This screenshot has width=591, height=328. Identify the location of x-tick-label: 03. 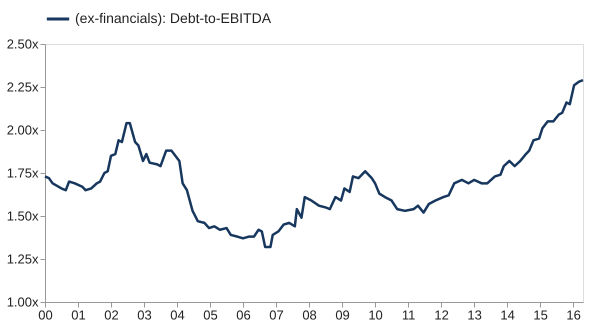
(144, 315).